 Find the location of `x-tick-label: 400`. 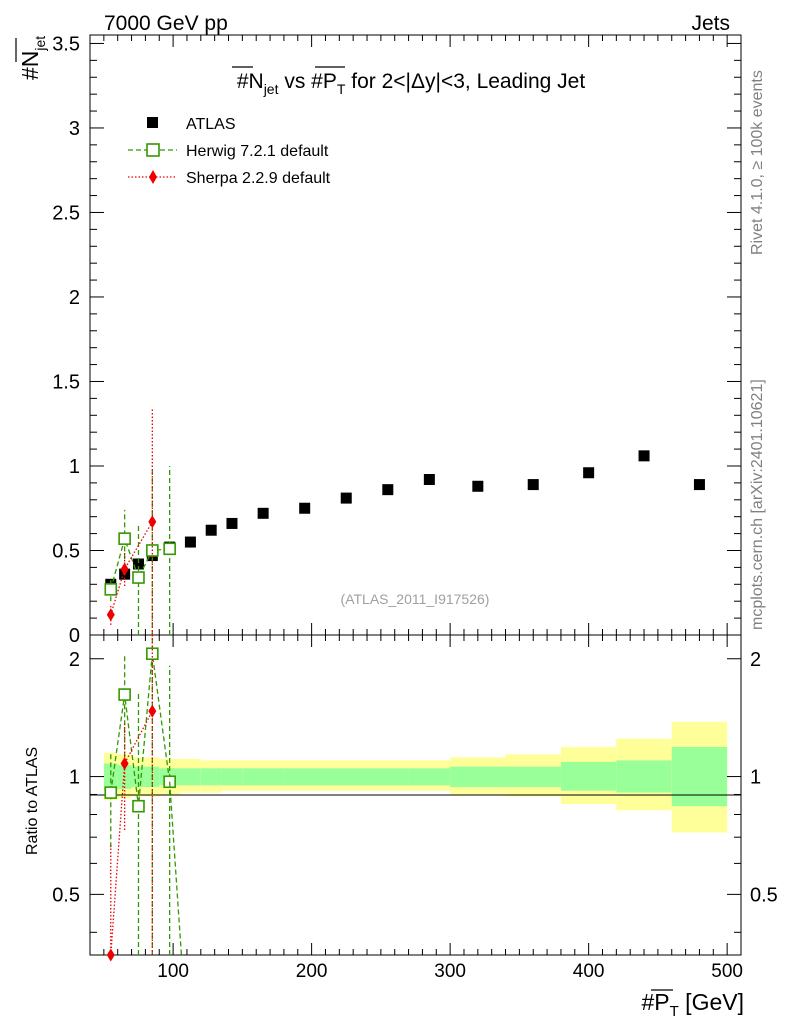

x-tick-label: 400 is located at coordinates (589, 971).